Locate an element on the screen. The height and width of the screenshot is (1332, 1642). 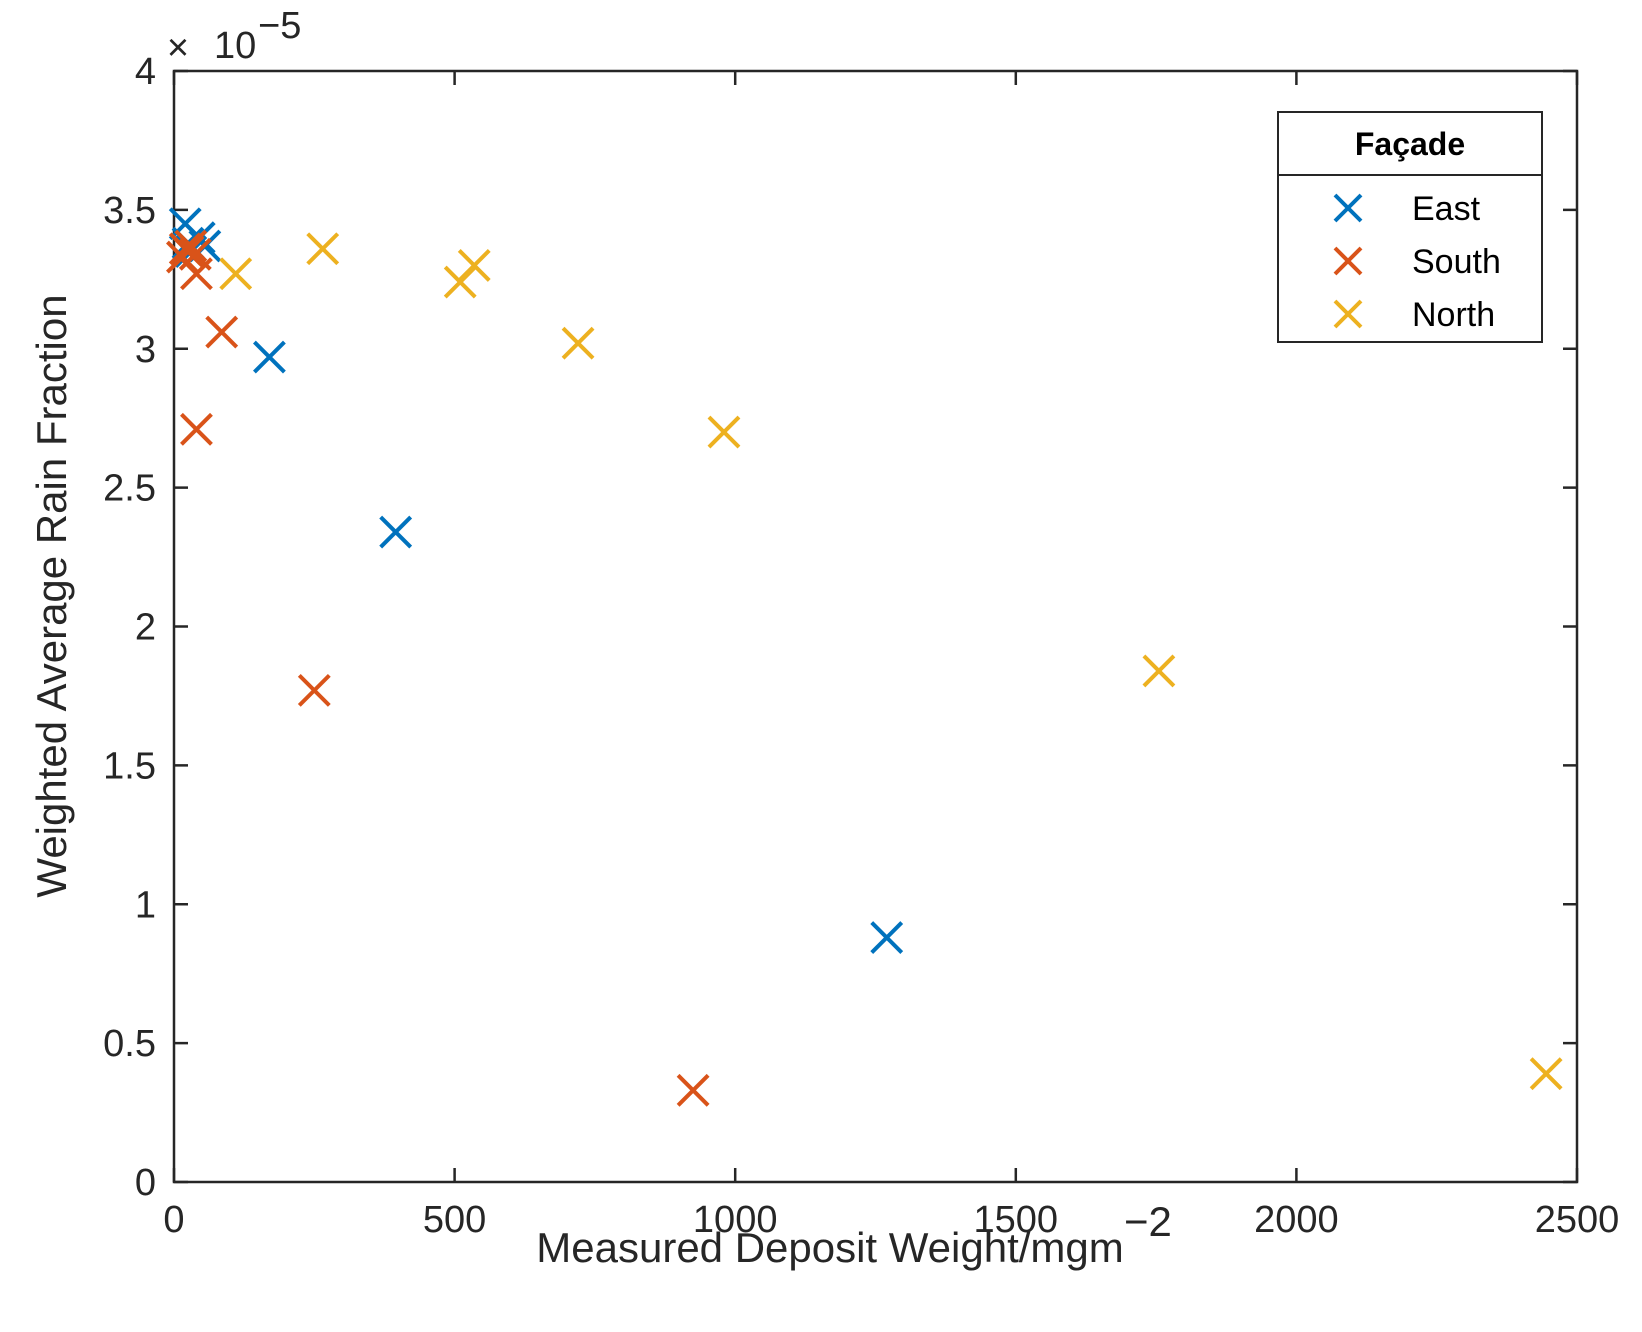
y-tick-label: 1 is located at coordinates (145, 905).